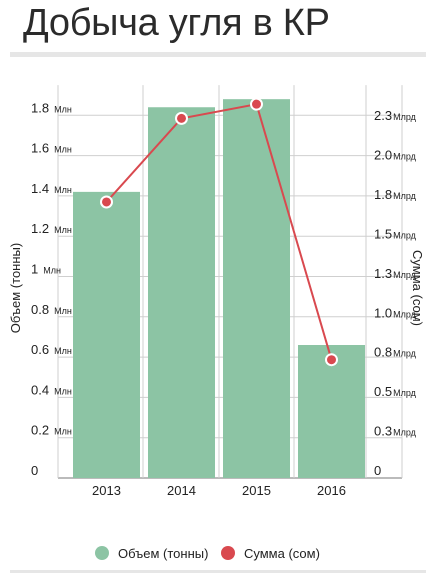  I want to click on y-axis-right-label: Сумма (сом), so click(417, 288).